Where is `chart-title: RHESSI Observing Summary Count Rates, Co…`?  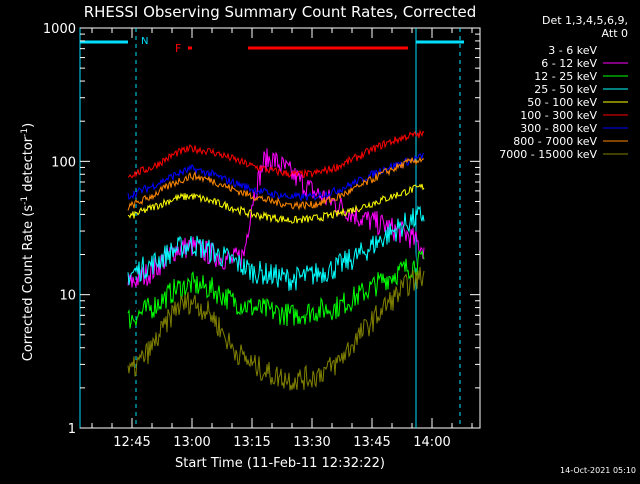
chart-title: RHESSI Observing Summary Count Rates, Co… is located at coordinates (280, 12).